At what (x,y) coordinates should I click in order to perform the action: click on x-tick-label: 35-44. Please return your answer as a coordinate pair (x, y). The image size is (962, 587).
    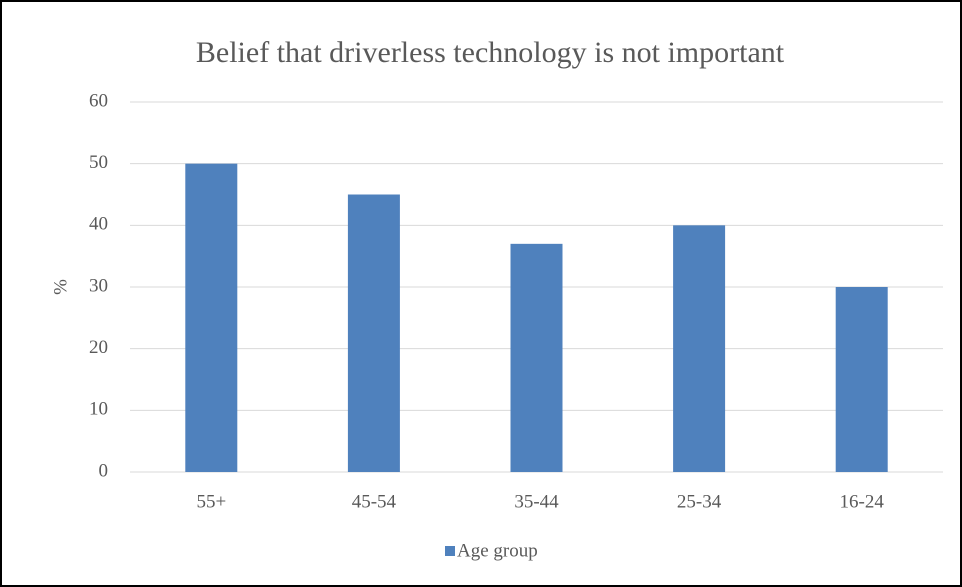
    Looking at the image, I should click on (536, 501).